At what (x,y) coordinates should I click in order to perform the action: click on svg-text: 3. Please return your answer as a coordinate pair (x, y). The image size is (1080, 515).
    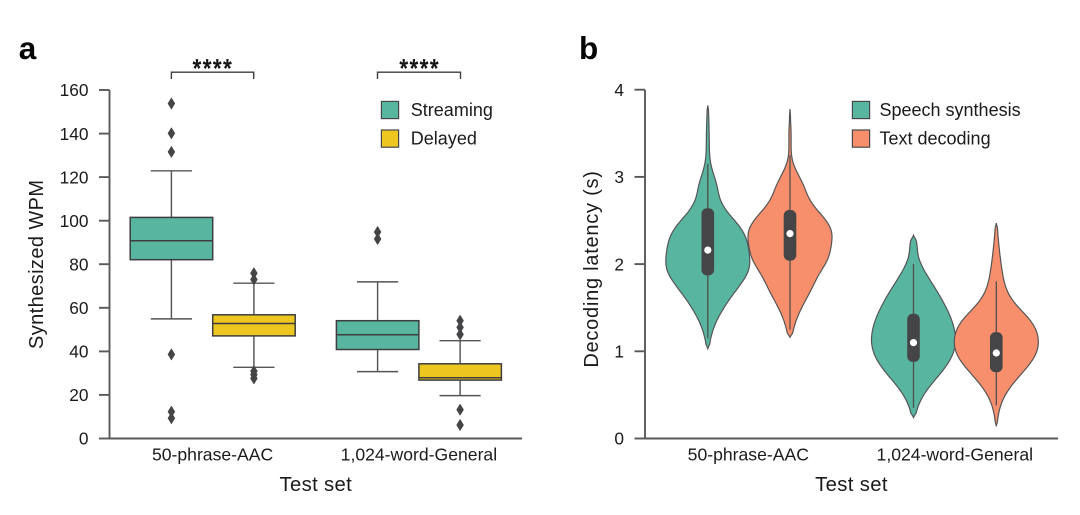
    Looking at the image, I should click on (619, 177).